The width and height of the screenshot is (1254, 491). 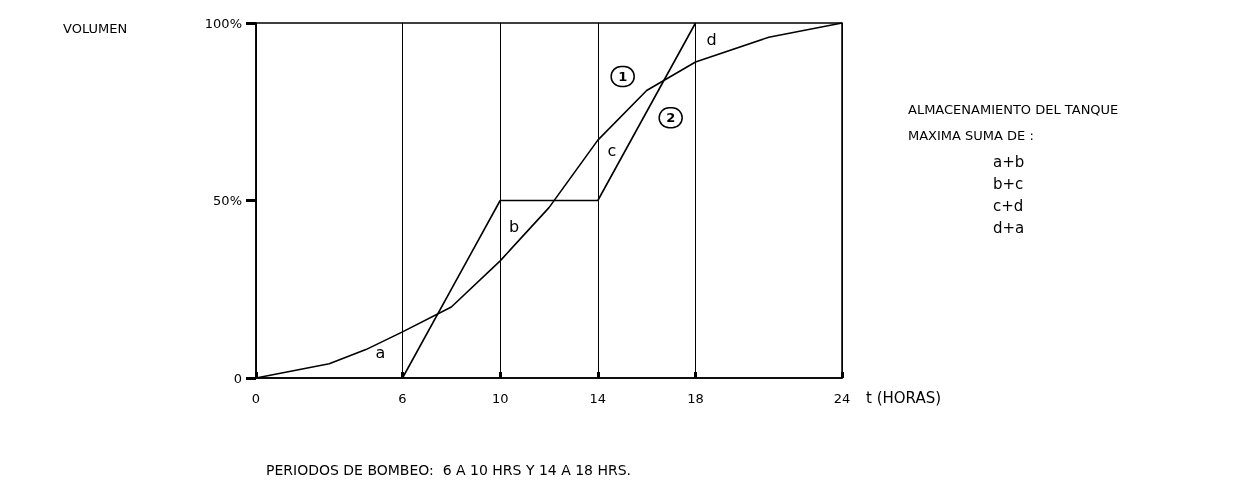 What do you see at coordinates (449, 470) in the screenshot?
I see `text: PERIODOS DE BOMBEO: 6 A 10 HRS Y 14 A 18 HRS.` at bounding box center [449, 470].